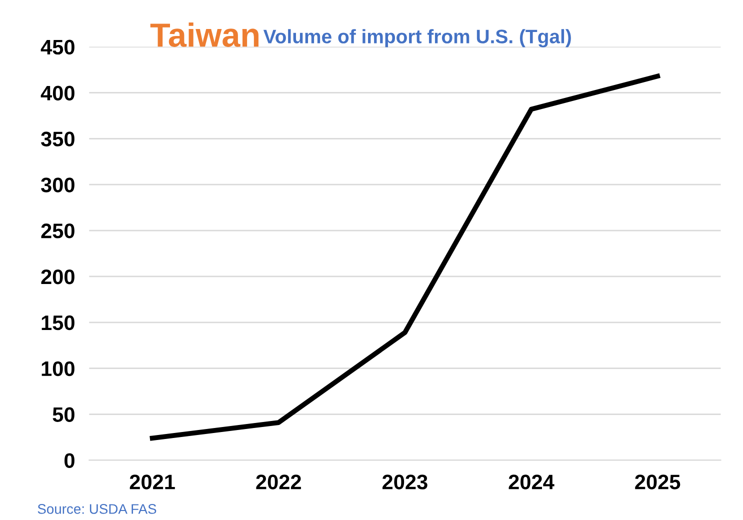 The image size is (743, 520). I want to click on y-tick-label: 250, so click(57, 231).